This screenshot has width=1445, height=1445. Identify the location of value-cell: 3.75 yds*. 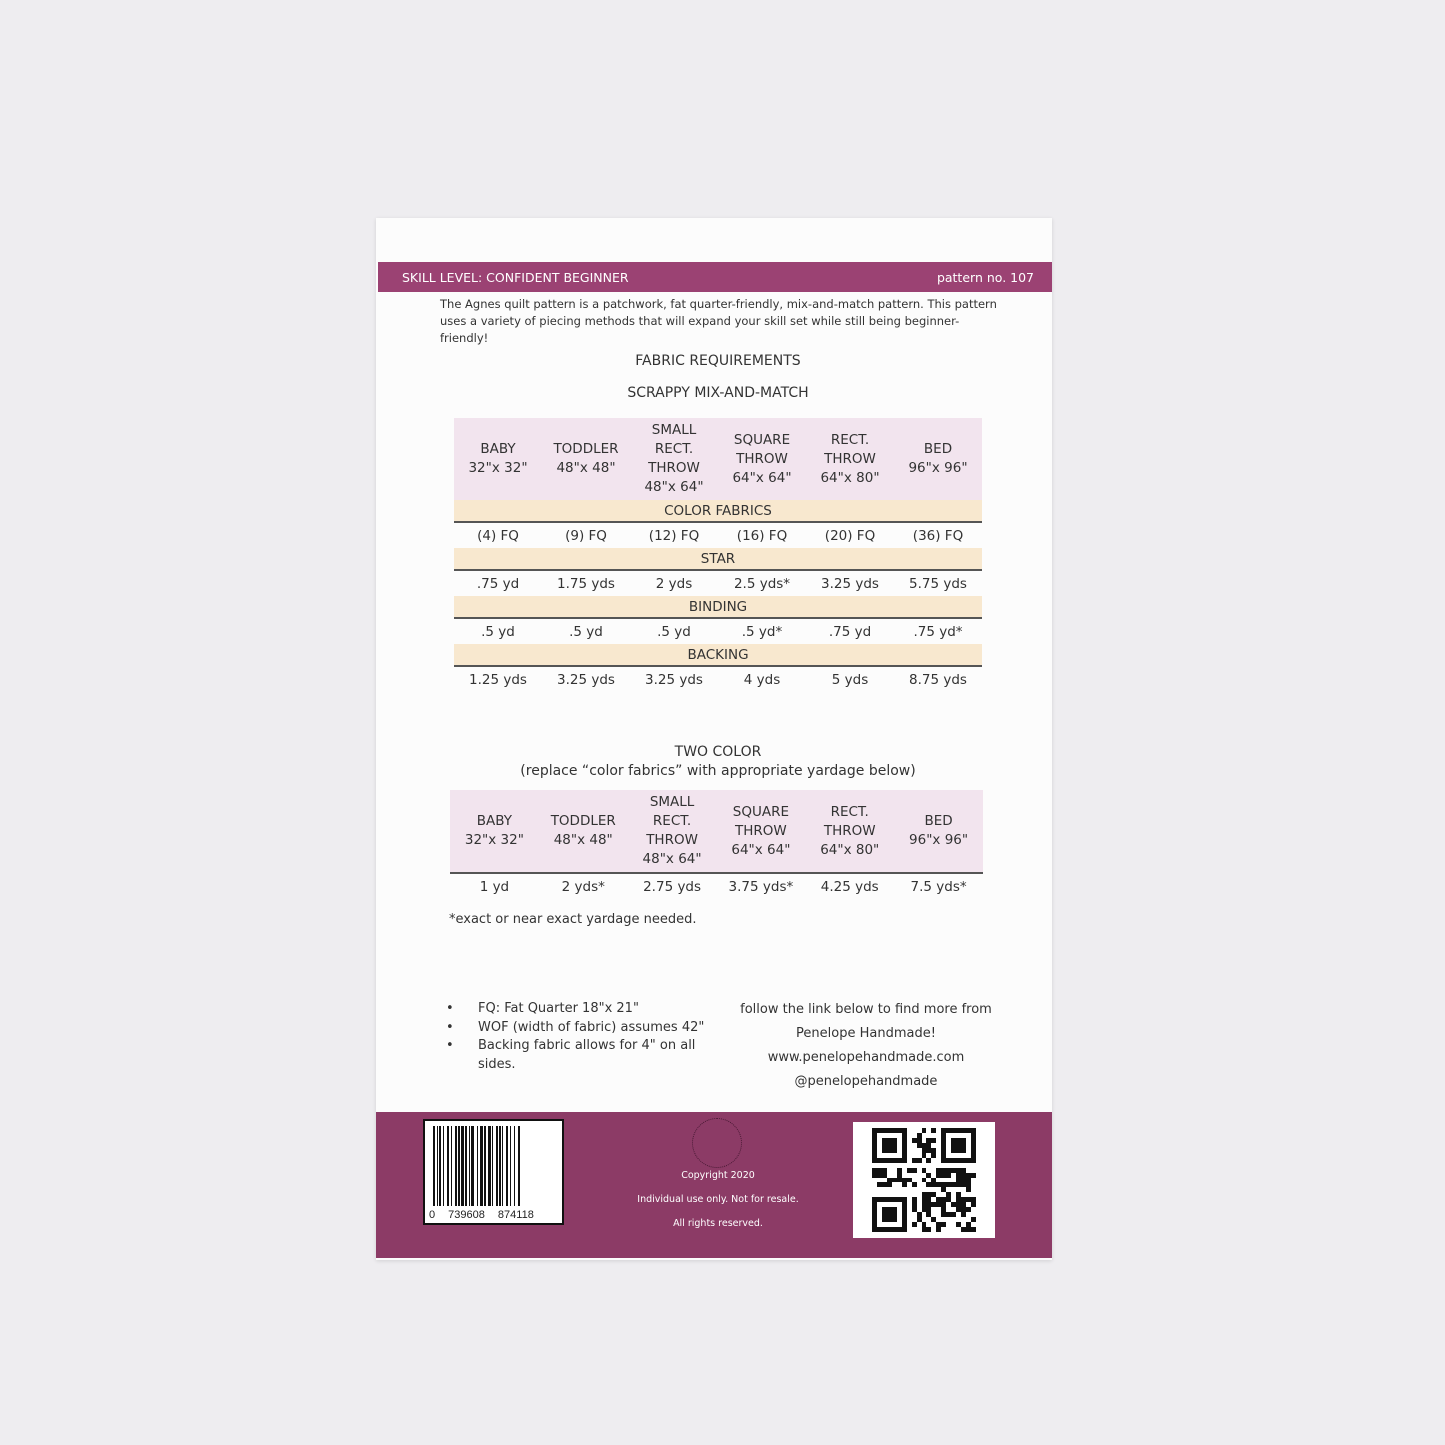
(761, 886).